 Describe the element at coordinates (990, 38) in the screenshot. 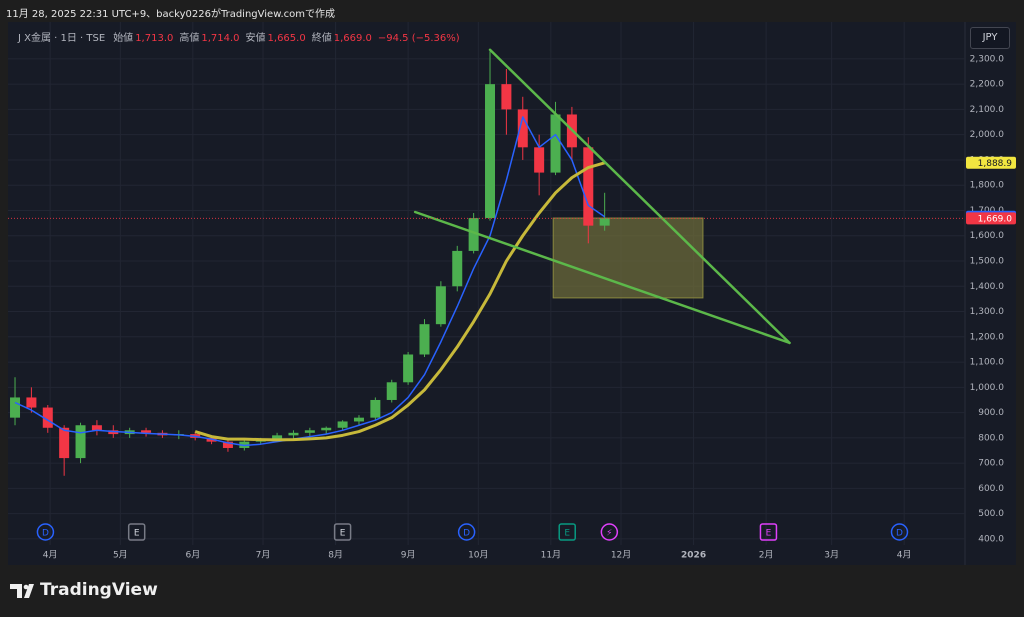

I see `currency-button: JPY` at that location.